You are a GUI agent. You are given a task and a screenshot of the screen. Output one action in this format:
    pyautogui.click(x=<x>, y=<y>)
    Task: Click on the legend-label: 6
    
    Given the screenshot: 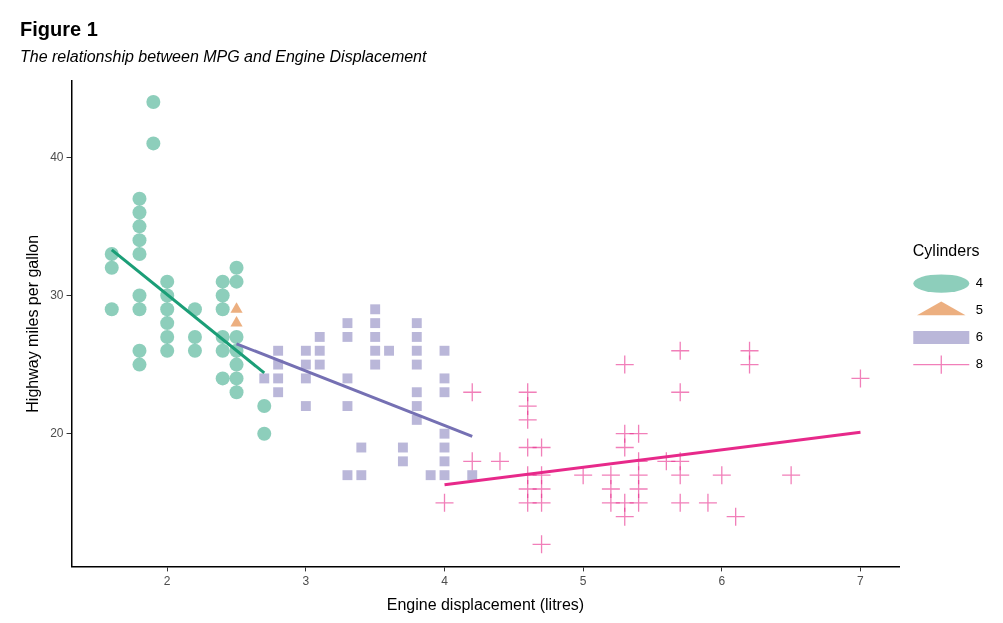 What is the action you would take?
    pyautogui.click(x=979, y=337)
    